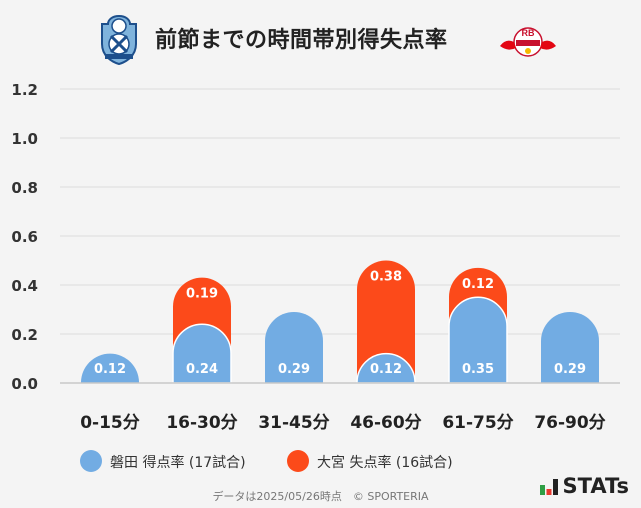 The height and width of the screenshot is (508, 641). What do you see at coordinates (119, 40) in the screenshot?
I see `jubilo-iwata-crest-icon` at bounding box center [119, 40].